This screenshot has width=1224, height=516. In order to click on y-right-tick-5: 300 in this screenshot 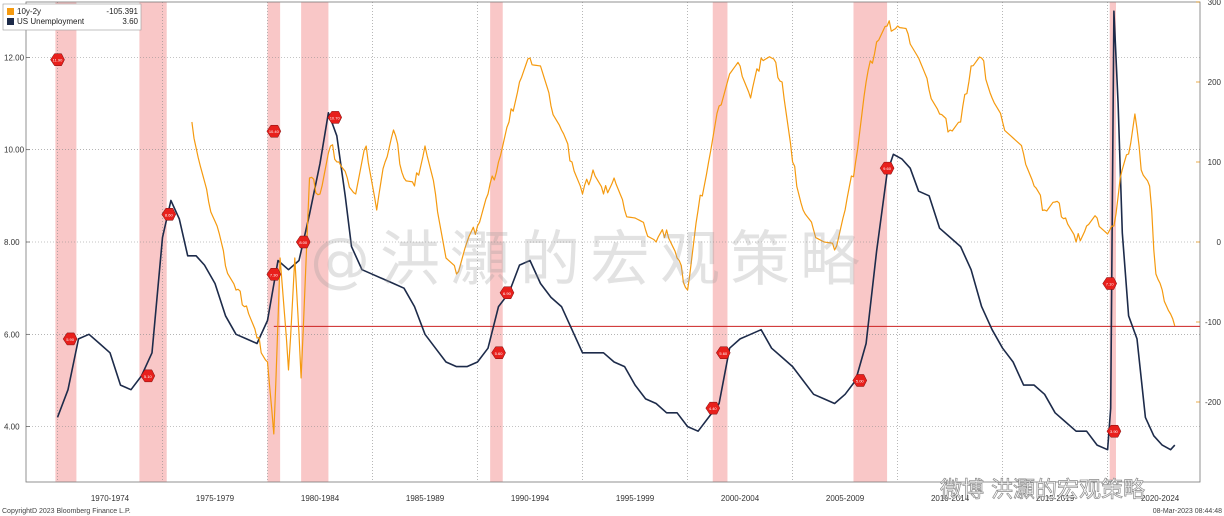, I will do `click(1215, 3)`.